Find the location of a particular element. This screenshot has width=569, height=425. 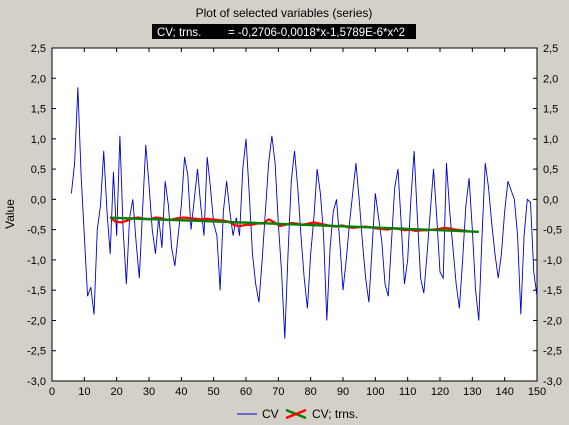

subtitle-background is located at coordinates (284, 31).